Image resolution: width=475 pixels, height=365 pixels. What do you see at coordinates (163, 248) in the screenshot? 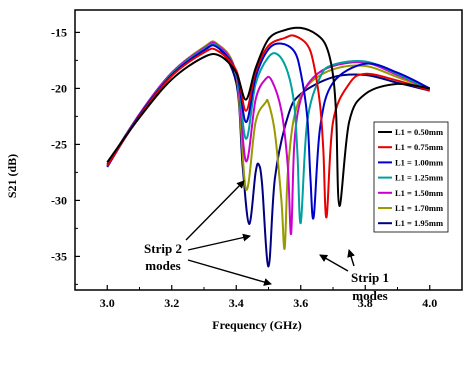
I see `annotation-strip2-line1: Strip 2` at bounding box center [163, 248].